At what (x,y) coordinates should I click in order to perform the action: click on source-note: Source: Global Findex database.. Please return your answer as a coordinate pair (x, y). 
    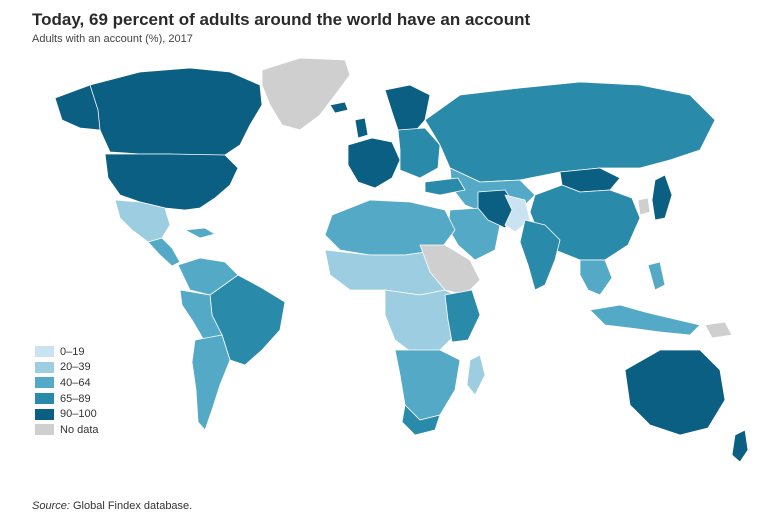
    Looking at the image, I should click on (112, 506).